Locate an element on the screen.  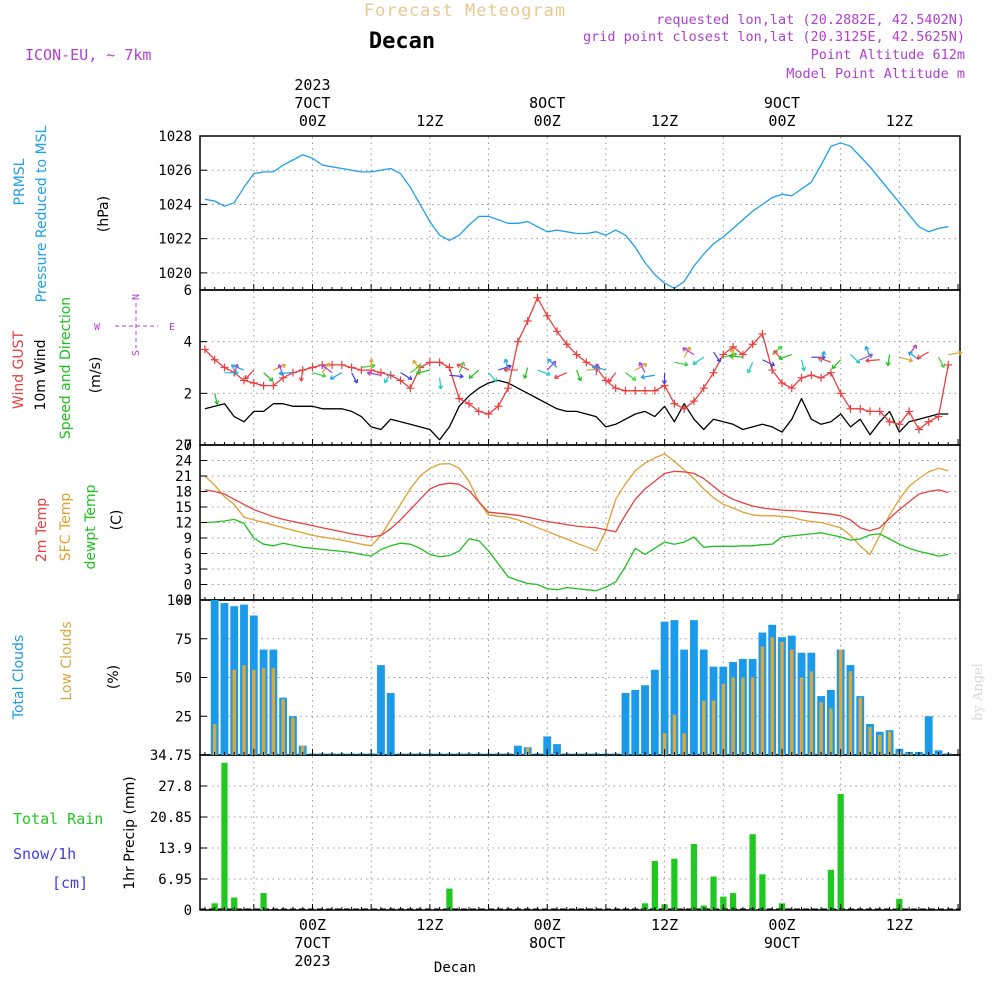
time-label-bottom: 9OCT is located at coordinates (782, 943).